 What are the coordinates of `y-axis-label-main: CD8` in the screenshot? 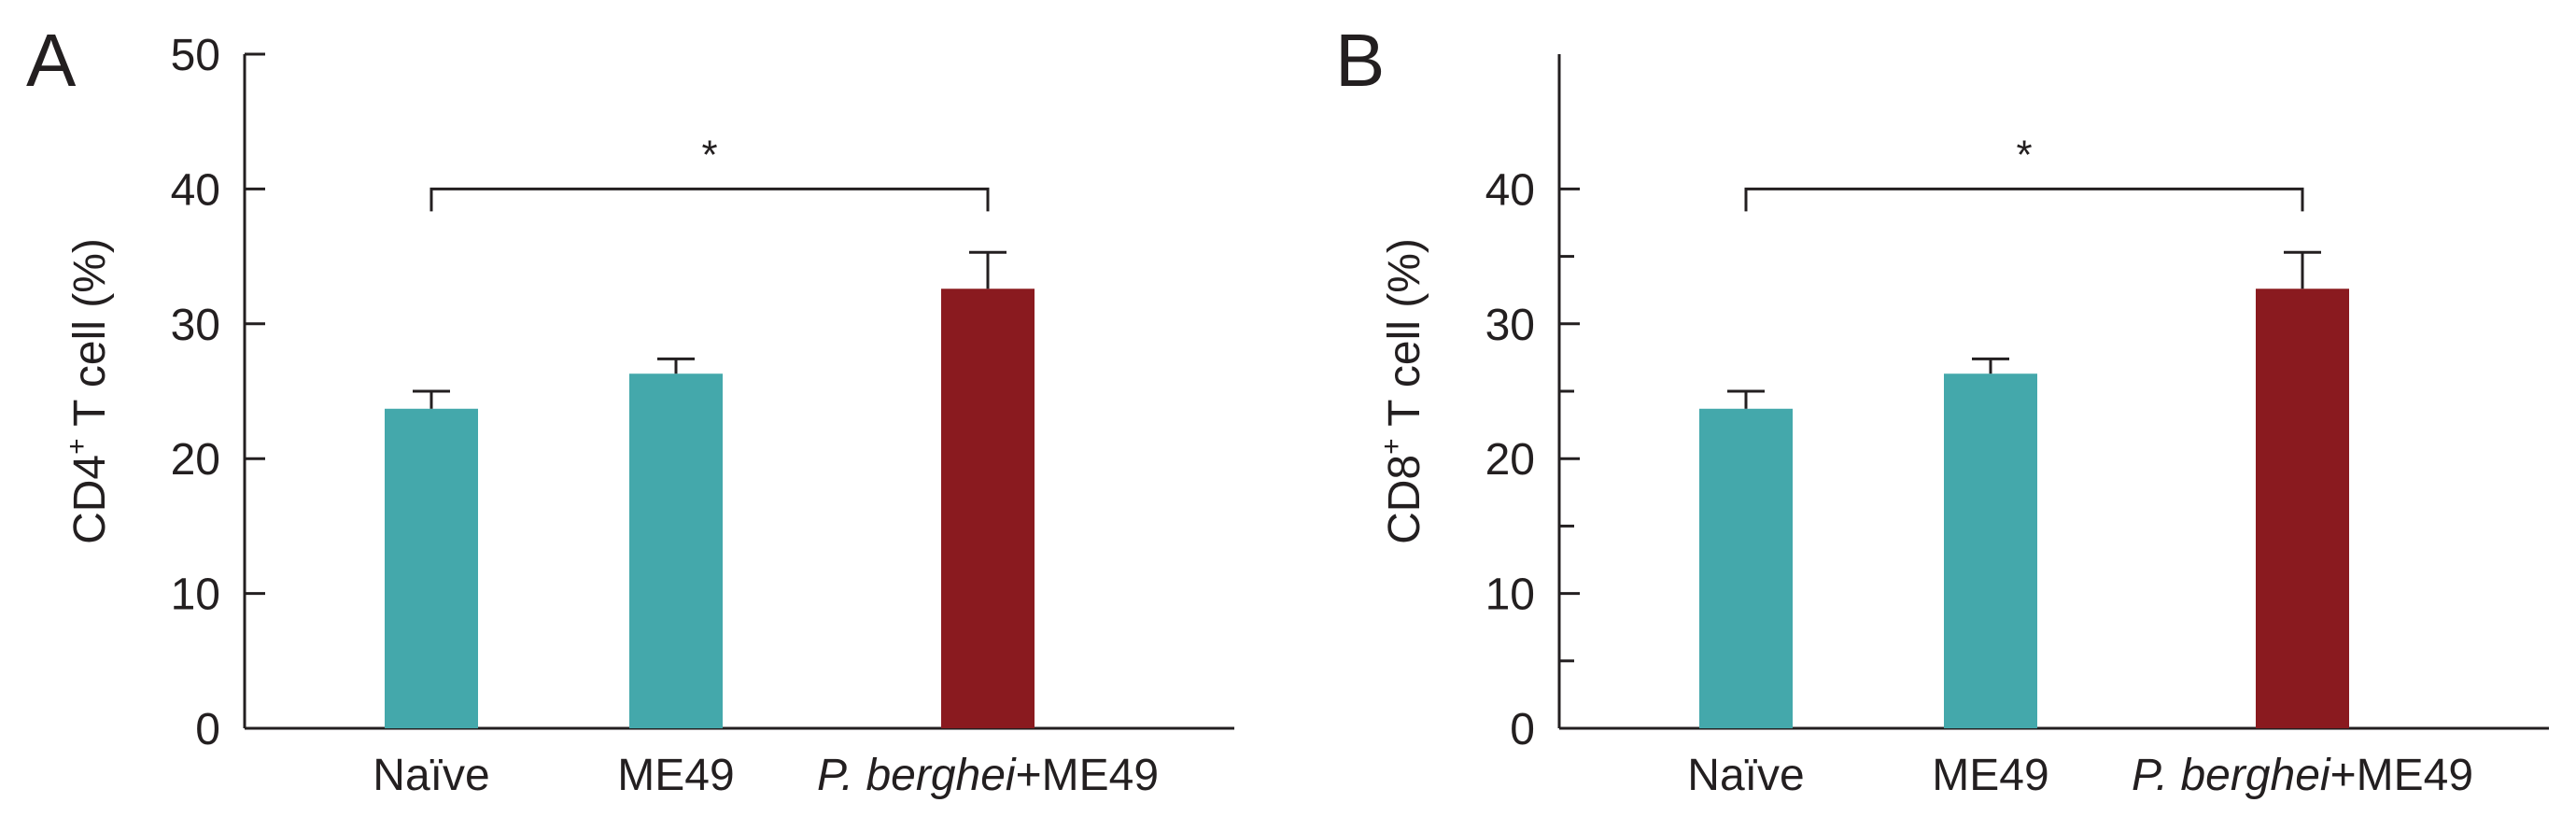 It's located at (1404, 499).